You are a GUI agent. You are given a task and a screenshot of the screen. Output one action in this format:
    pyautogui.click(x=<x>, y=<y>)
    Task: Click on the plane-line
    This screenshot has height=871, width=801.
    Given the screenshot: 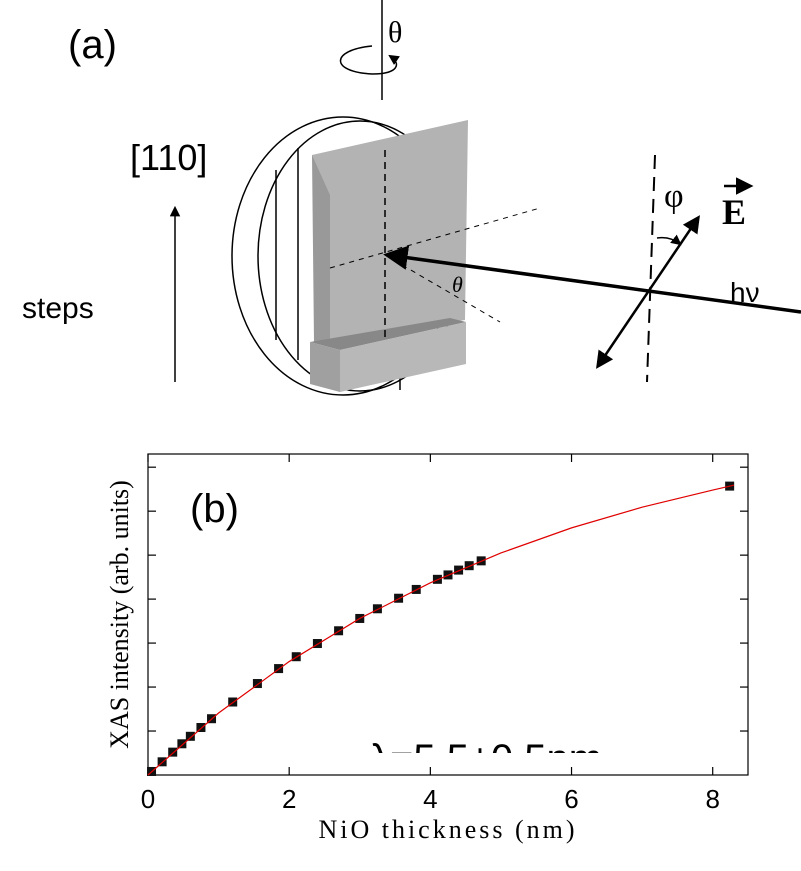 What is the action you would take?
    pyautogui.click(x=435, y=238)
    